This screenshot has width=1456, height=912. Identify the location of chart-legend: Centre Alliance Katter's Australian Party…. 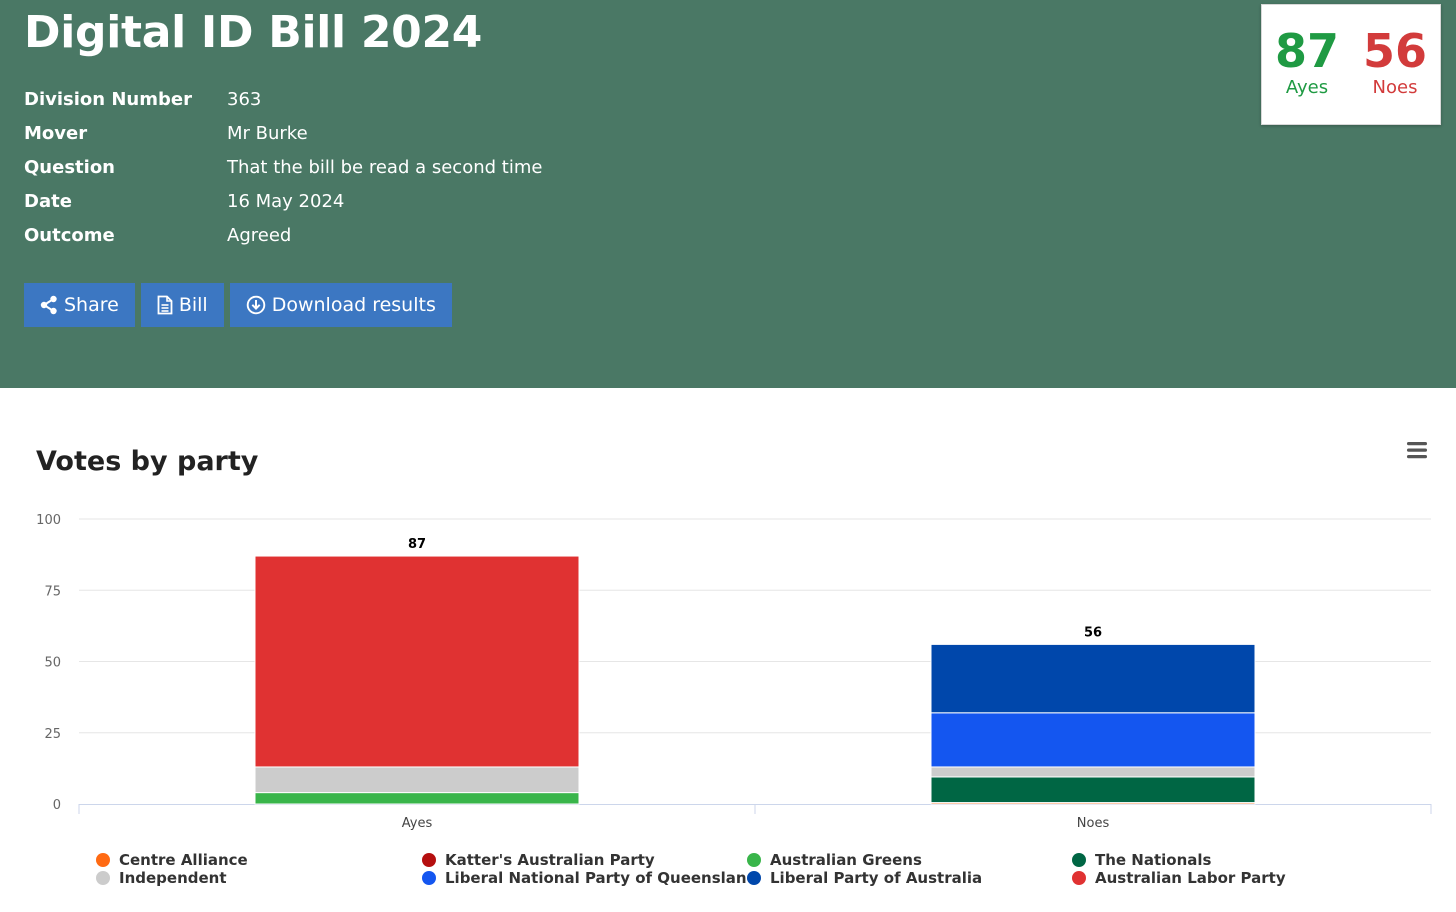
(766, 869).